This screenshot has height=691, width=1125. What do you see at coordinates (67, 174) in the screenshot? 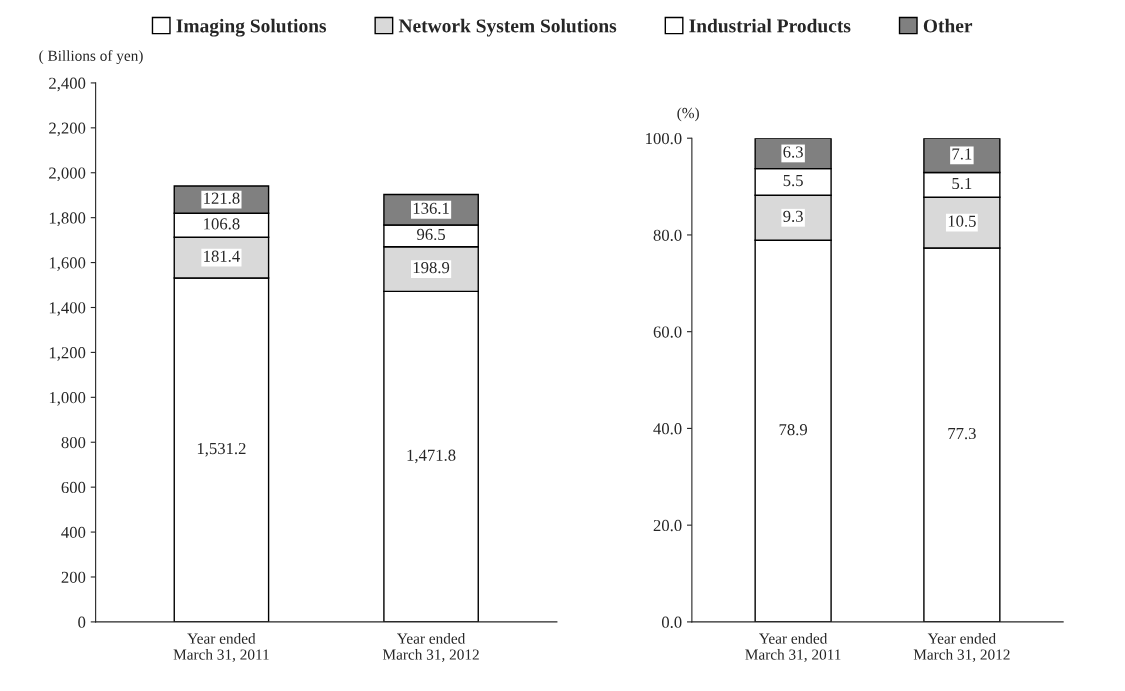
I see `y-tick-label: 2,000` at bounding box center [67, 174].